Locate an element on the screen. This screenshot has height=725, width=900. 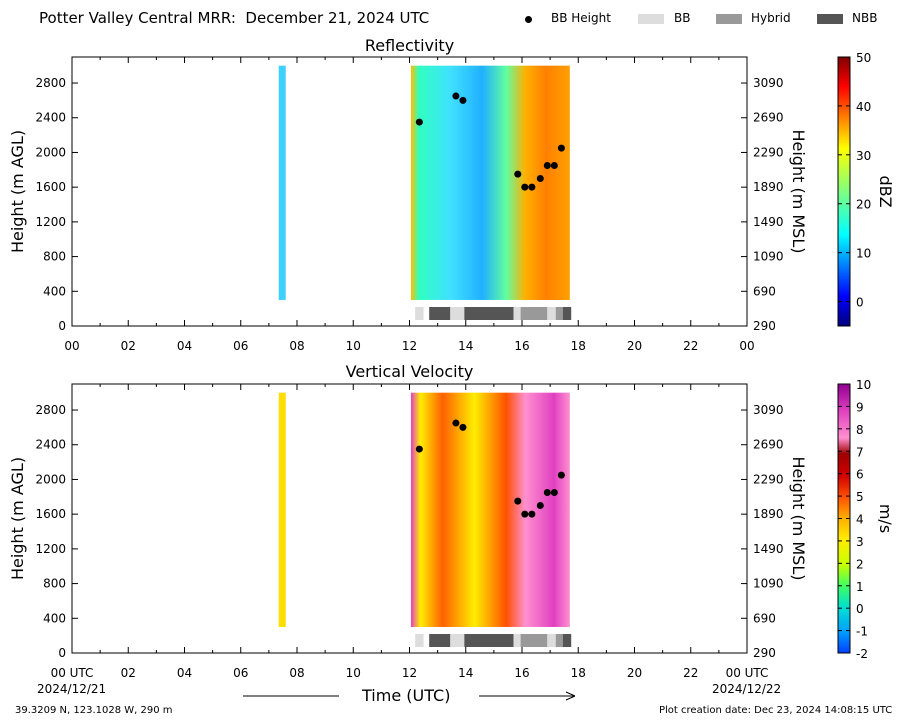
colorbar-tick-label: -1 is located at coordinates (862, 632).